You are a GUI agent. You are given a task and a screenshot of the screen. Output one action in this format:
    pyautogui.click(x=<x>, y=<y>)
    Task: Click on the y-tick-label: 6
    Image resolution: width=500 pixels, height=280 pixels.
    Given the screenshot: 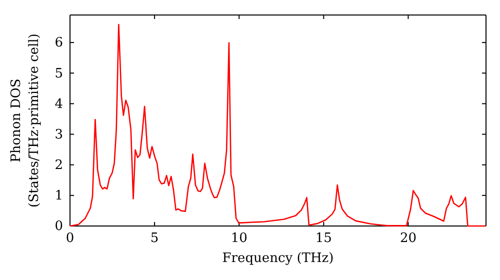 What is the action you would take?
    pyautogui.click(x=58, y=43)
    